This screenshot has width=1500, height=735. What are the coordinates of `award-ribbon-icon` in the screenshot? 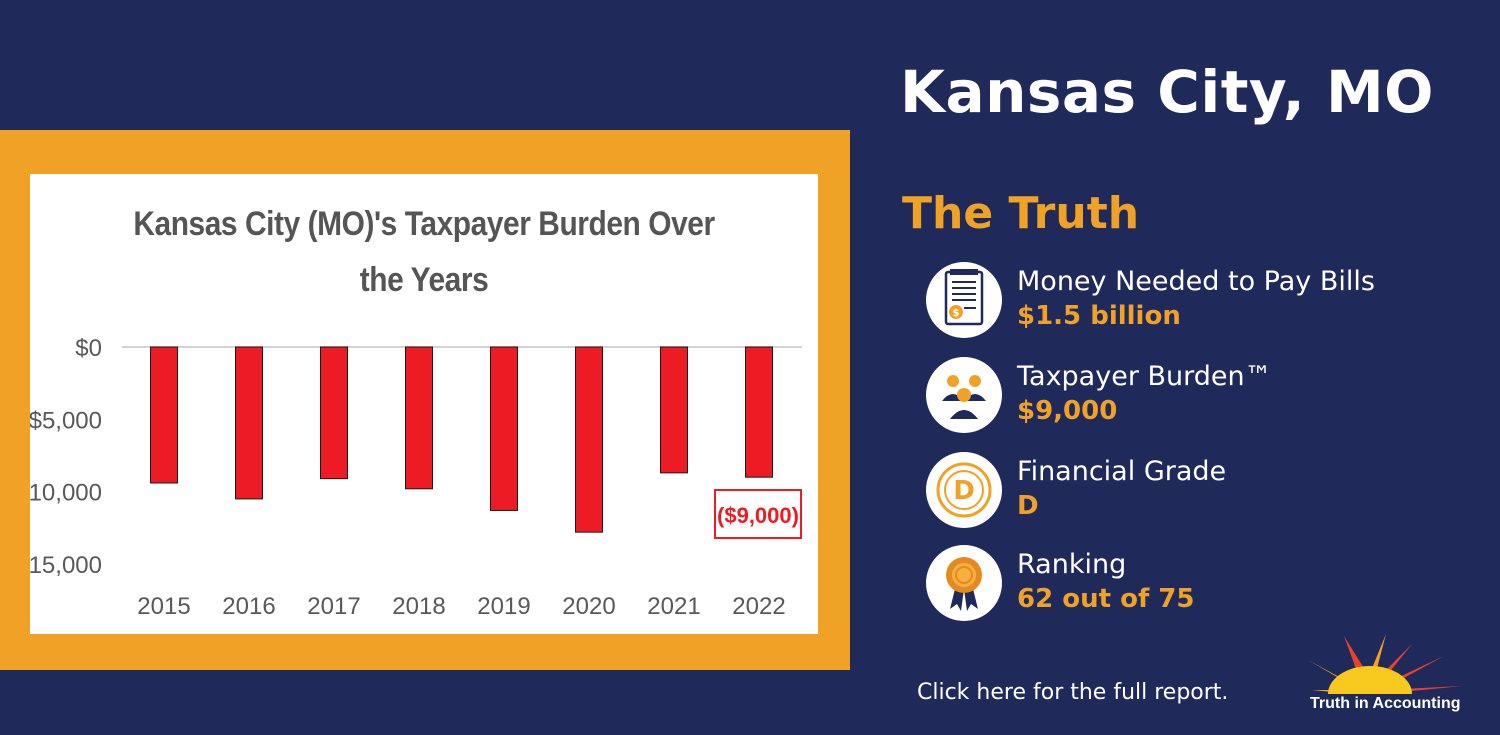 It's located at (964, 583).